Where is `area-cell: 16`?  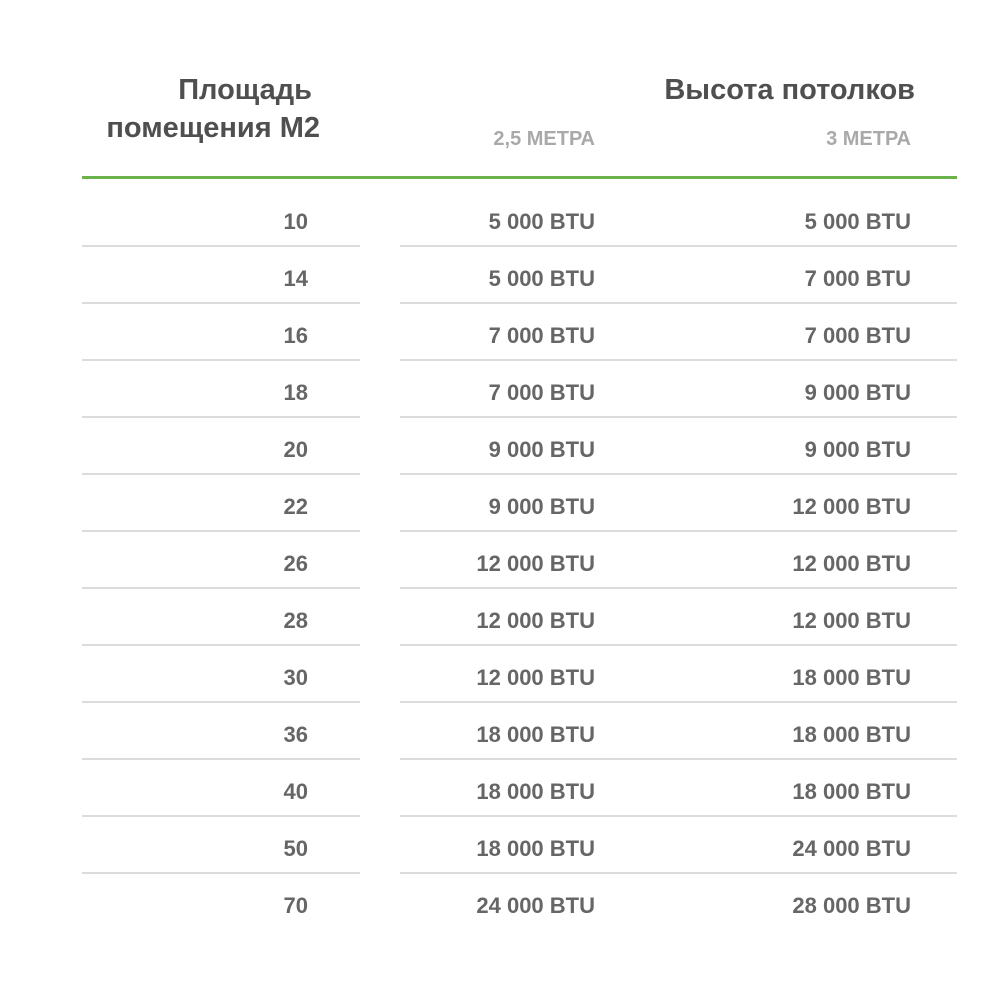
area-cell: 16 is located at coordinates (295, 335).